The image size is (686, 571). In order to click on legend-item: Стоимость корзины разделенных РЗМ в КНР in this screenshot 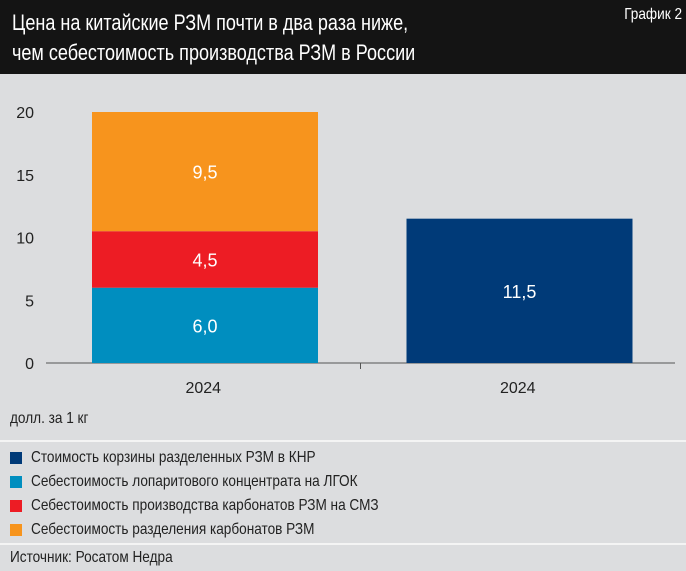, I will do `click(225, 458)`.